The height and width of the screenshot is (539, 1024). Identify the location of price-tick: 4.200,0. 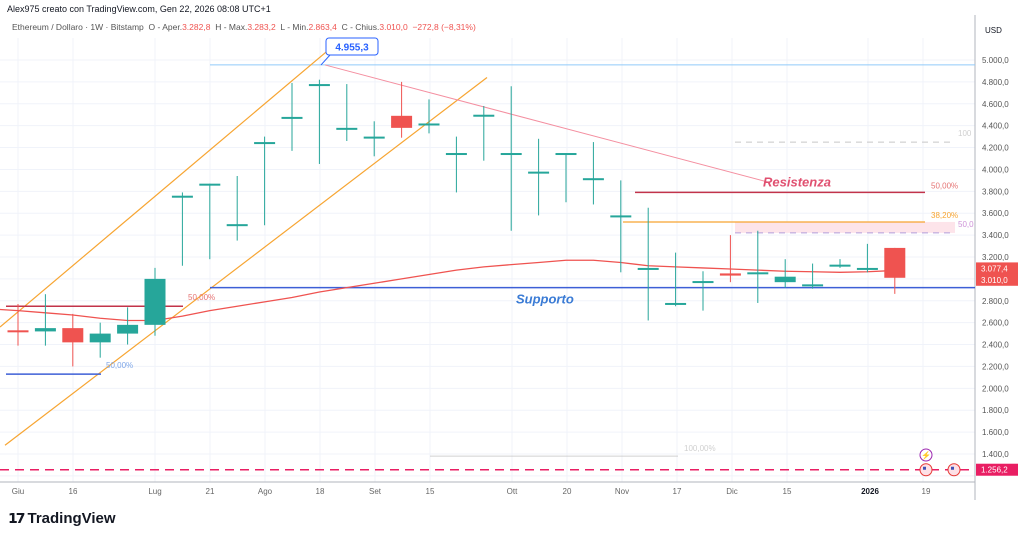
(995, 148).